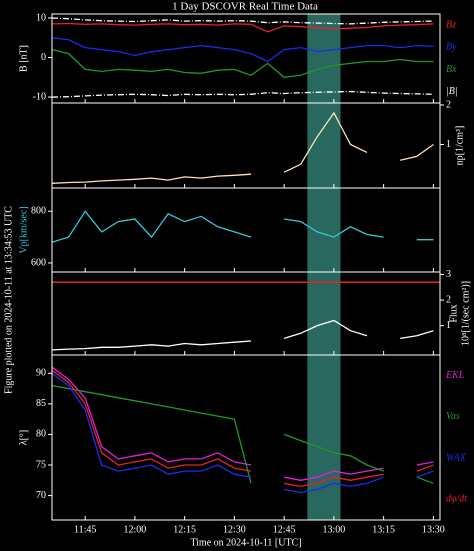  Describe the element at coordinates (135, 529) in the screenshot. I see `x-tick-label: 12:00` at that location.